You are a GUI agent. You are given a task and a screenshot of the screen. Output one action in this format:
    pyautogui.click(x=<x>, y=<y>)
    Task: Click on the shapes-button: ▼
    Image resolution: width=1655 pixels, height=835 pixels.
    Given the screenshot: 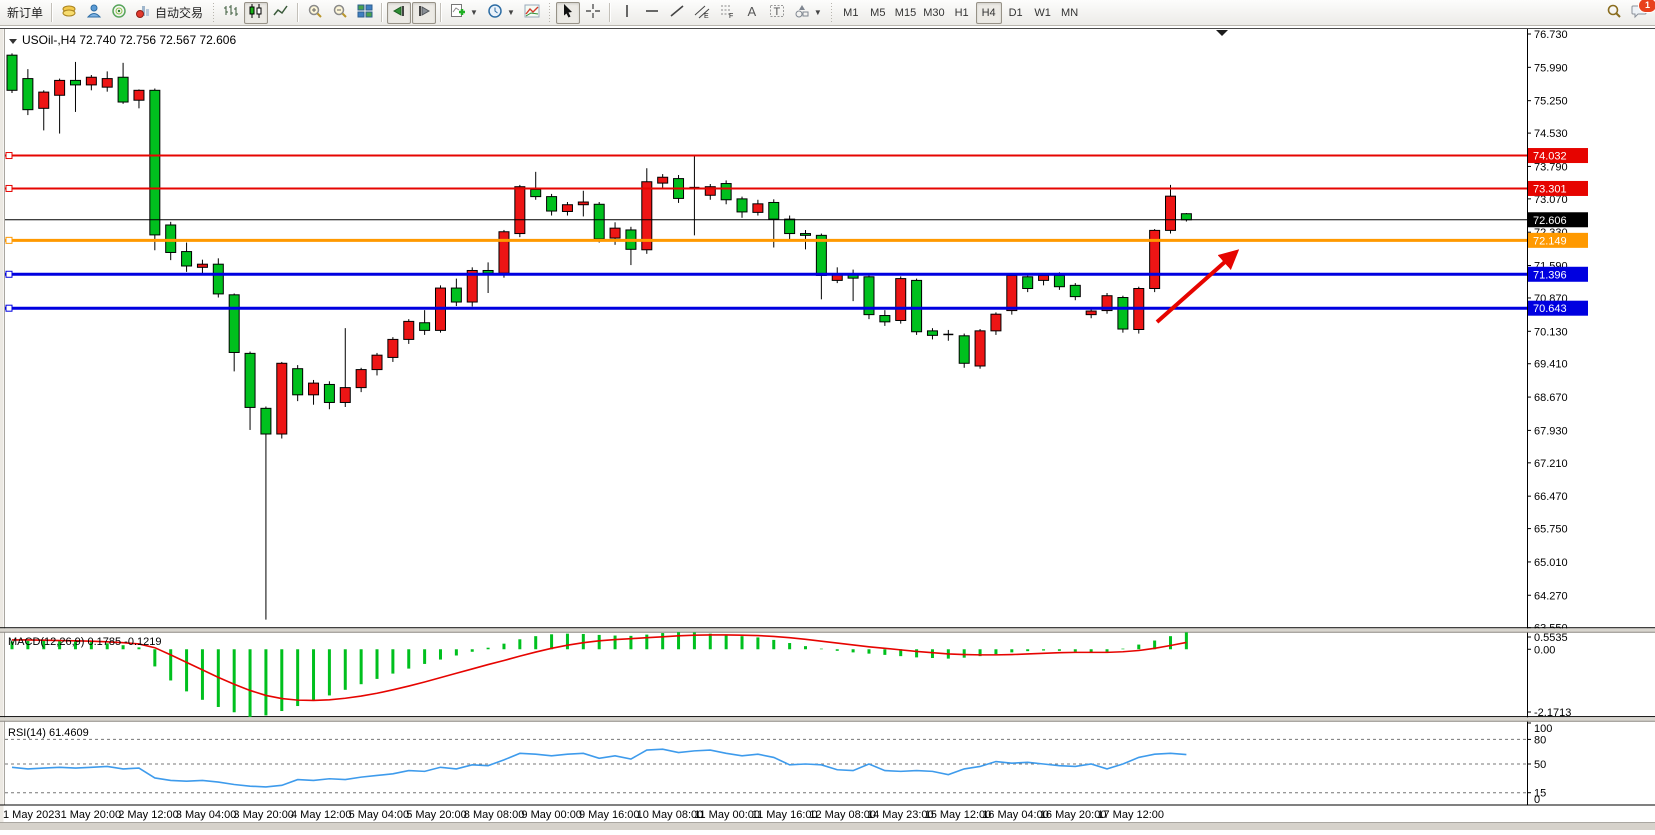 What is the action you would take?
    pyautogui.click(x=808, y=13)
    